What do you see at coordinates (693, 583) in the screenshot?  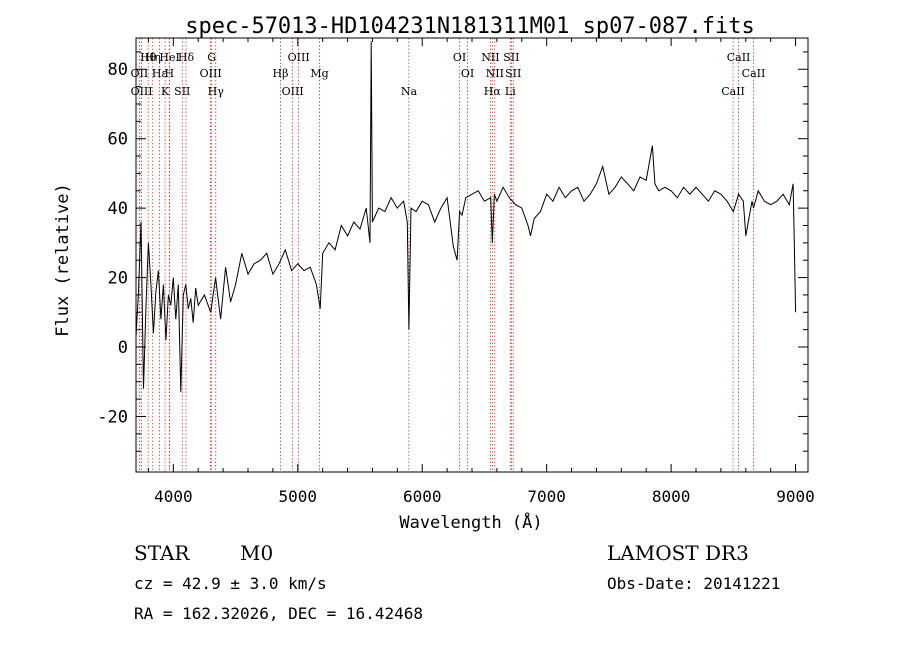 I see `obs-date-readout: Obs-Date: 20141221` at bounding box center [693, 583].